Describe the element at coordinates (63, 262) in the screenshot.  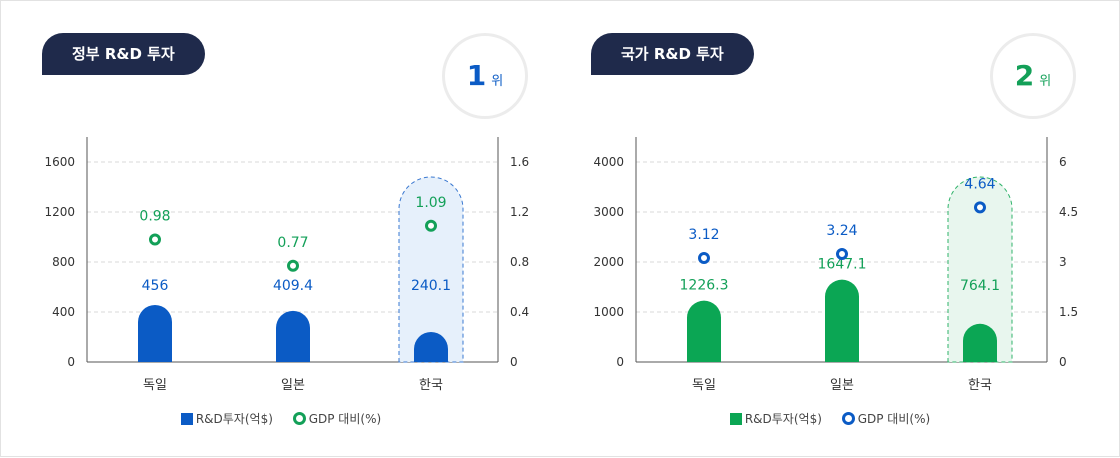
I see `left-tick-label: 800` at that location.